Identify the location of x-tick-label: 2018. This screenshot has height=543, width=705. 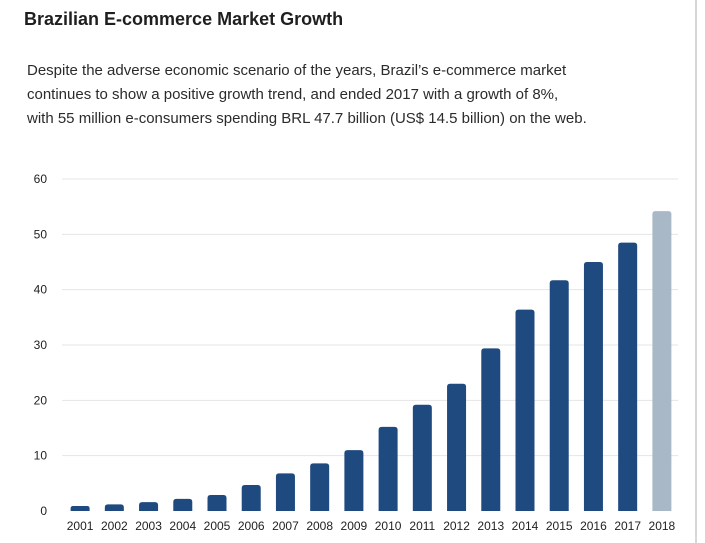
(662, 526).